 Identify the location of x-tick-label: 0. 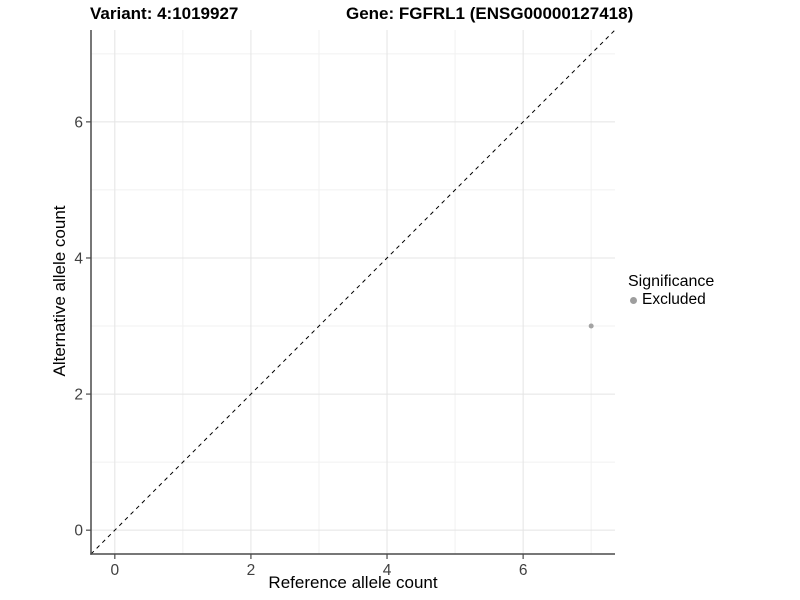
(115, 570).